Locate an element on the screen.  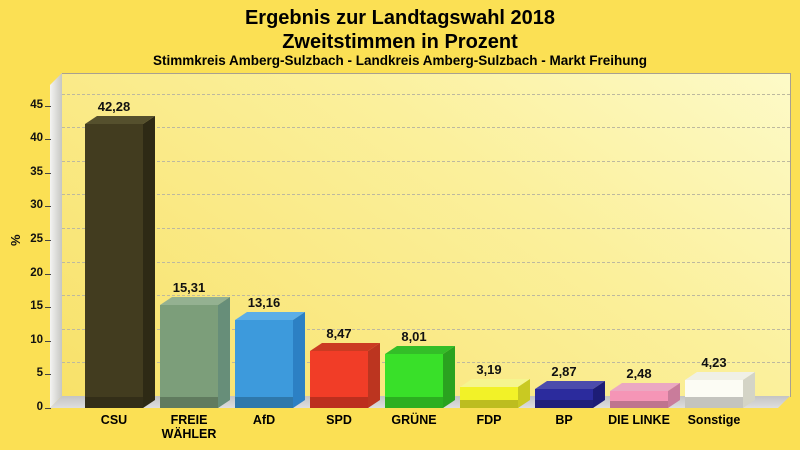
y-tick-label-40: 40 is located at coordinates (36, 138).